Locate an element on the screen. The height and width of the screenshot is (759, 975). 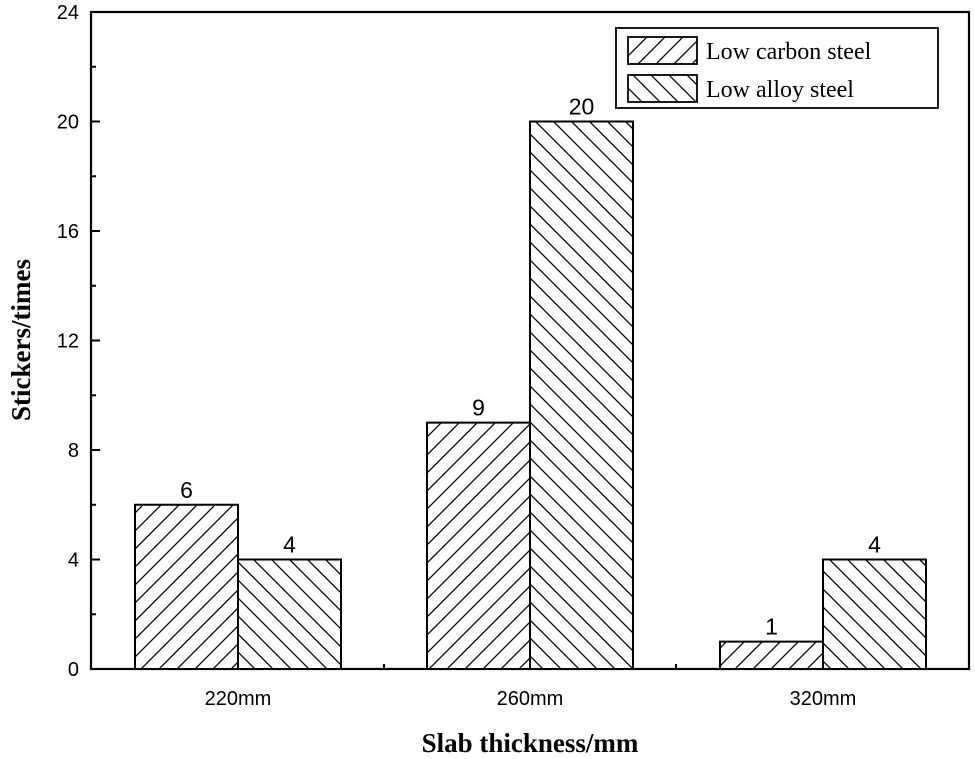
x-axis-title: Slab thickness/mm is located at coordinates (530, 743).